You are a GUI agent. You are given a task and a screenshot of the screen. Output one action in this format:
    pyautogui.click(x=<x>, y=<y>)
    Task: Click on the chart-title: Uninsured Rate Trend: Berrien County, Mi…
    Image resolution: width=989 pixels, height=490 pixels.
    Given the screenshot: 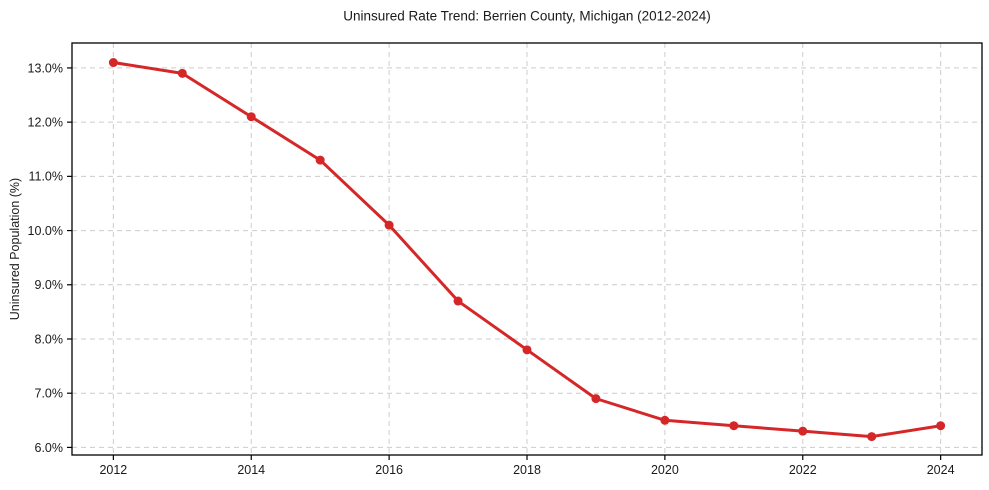 What is the action you would take?
    pyautogui.click(x=527, y=16)
    